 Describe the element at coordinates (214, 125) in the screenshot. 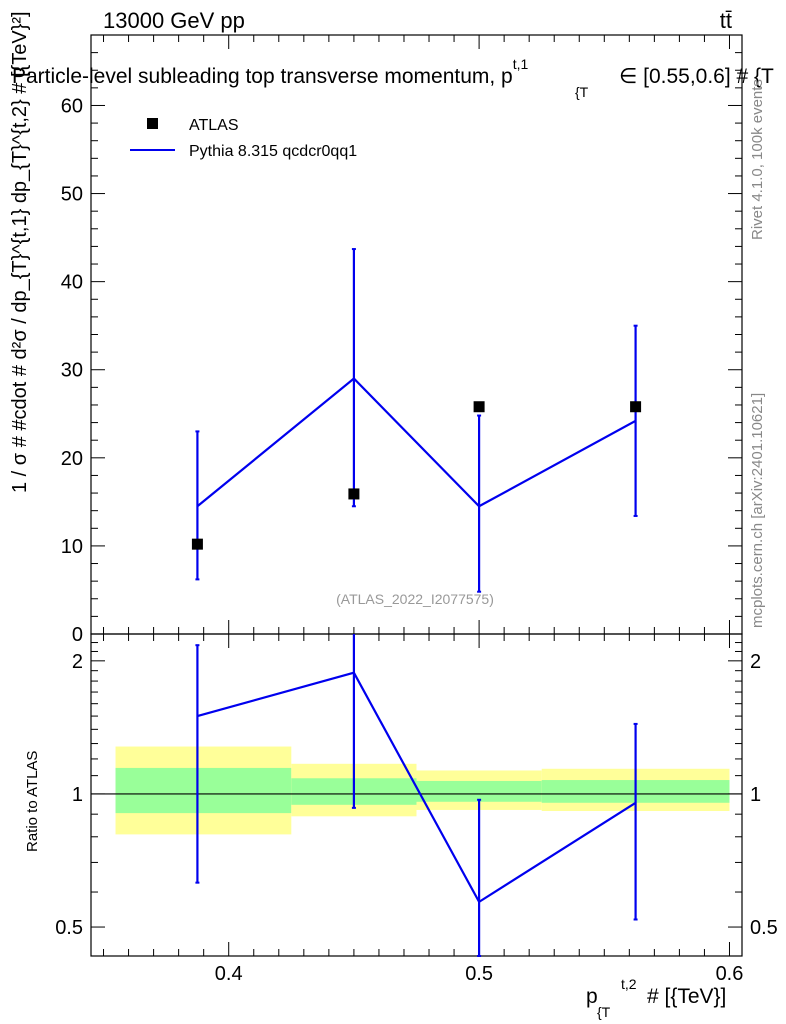

I see `legend-atlas-label: ATLAS` at that location.